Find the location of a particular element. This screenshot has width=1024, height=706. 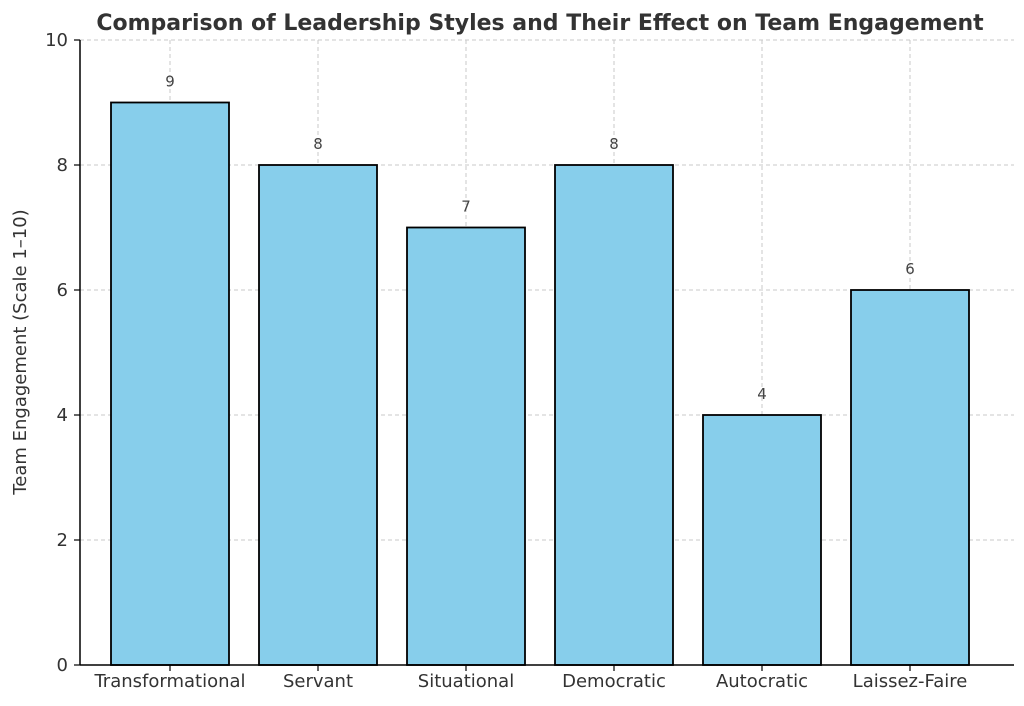

bar-democratic is located at coordinates (614, 415).